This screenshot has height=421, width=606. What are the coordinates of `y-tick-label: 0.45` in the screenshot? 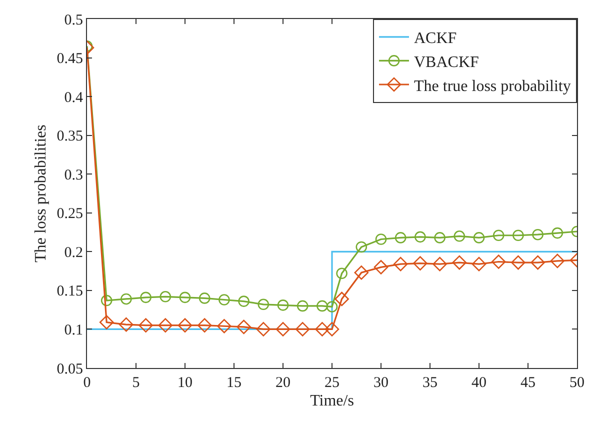 It's located at (69, 59).